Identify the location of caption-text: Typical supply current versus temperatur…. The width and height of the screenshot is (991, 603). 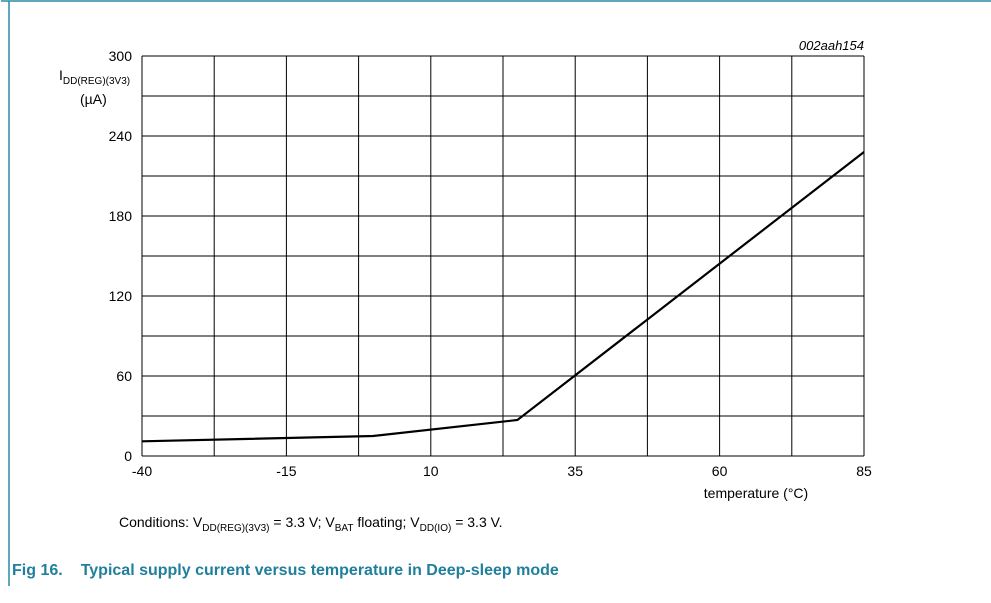
(320, 570).